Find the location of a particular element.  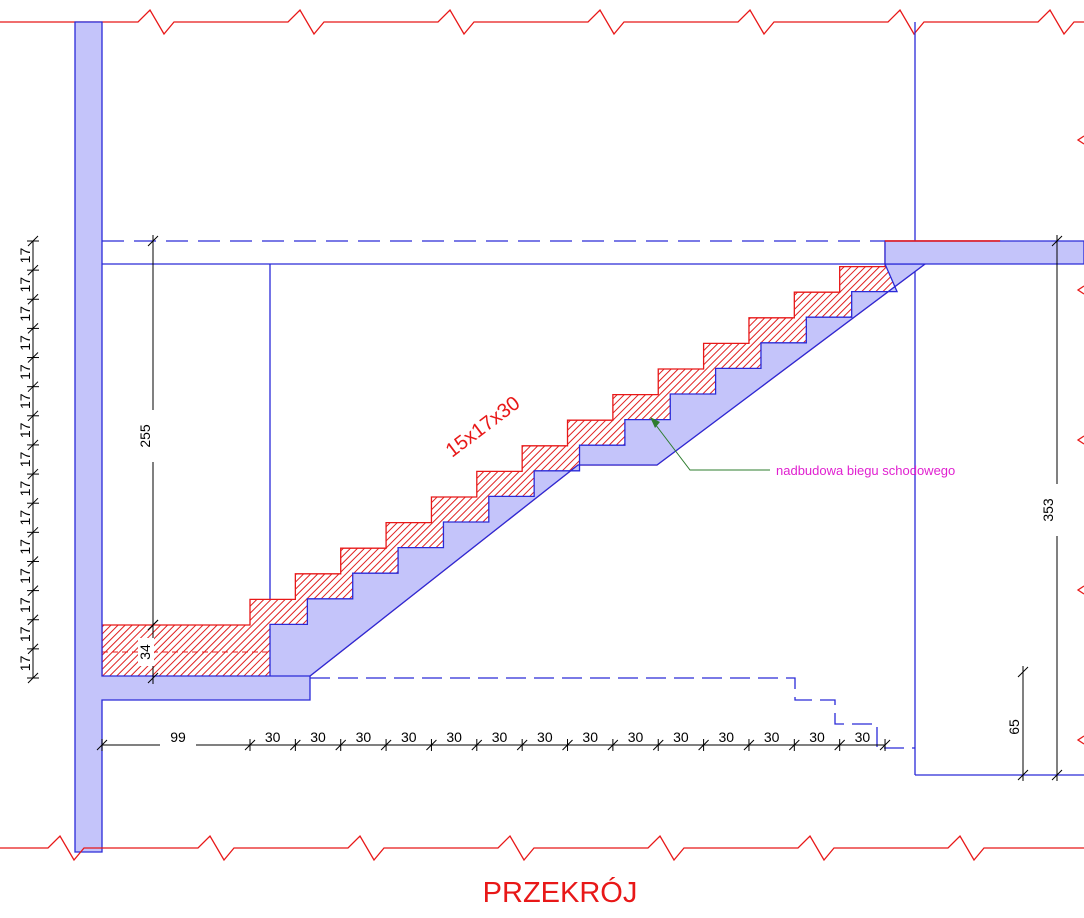

dim-label: 34 is located at coordinates (145, 652).